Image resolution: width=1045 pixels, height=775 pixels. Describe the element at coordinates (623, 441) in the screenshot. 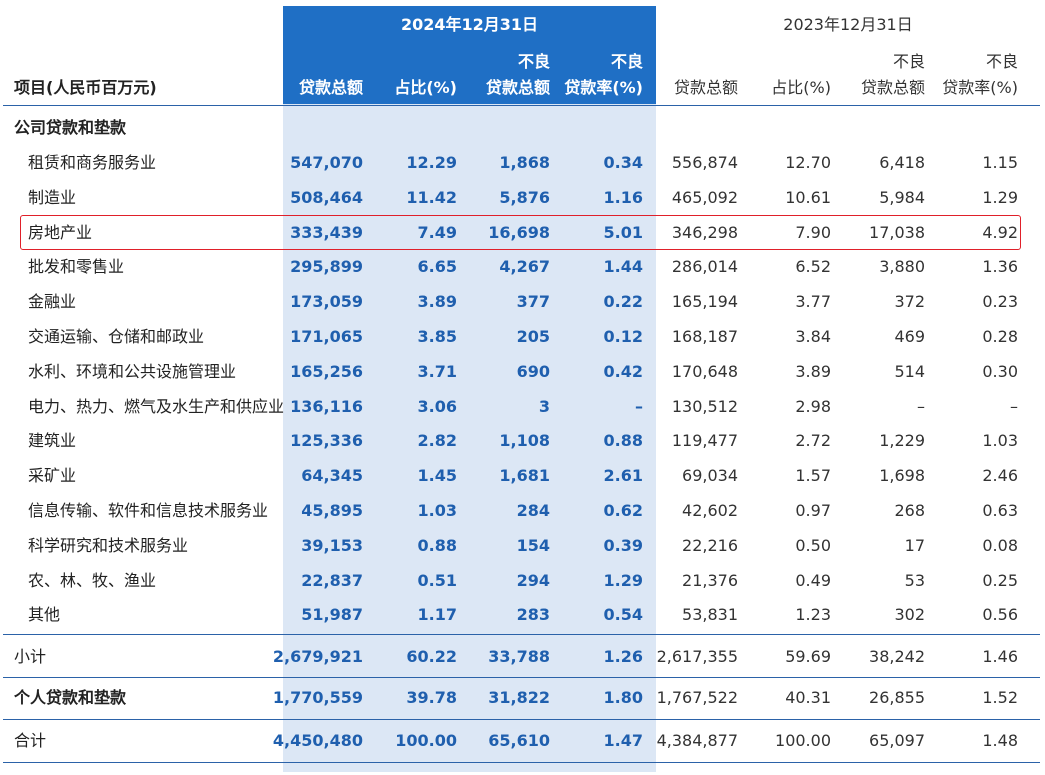

I see `cell-npl-rate-2024: 0.88` at that location.